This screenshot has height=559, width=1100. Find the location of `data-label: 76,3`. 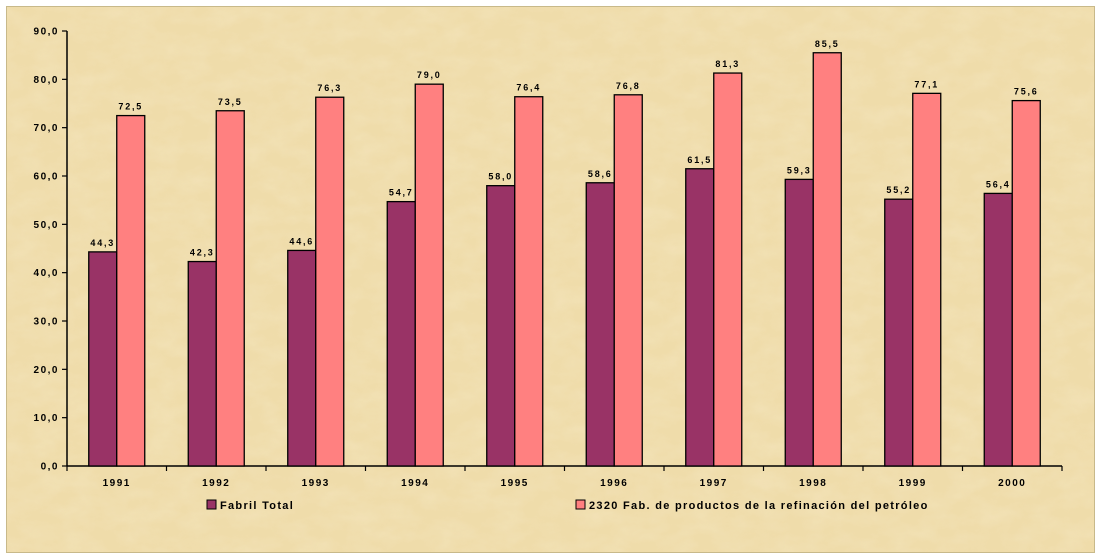

data-label: 76,3 is located at coordinates (329, 88).